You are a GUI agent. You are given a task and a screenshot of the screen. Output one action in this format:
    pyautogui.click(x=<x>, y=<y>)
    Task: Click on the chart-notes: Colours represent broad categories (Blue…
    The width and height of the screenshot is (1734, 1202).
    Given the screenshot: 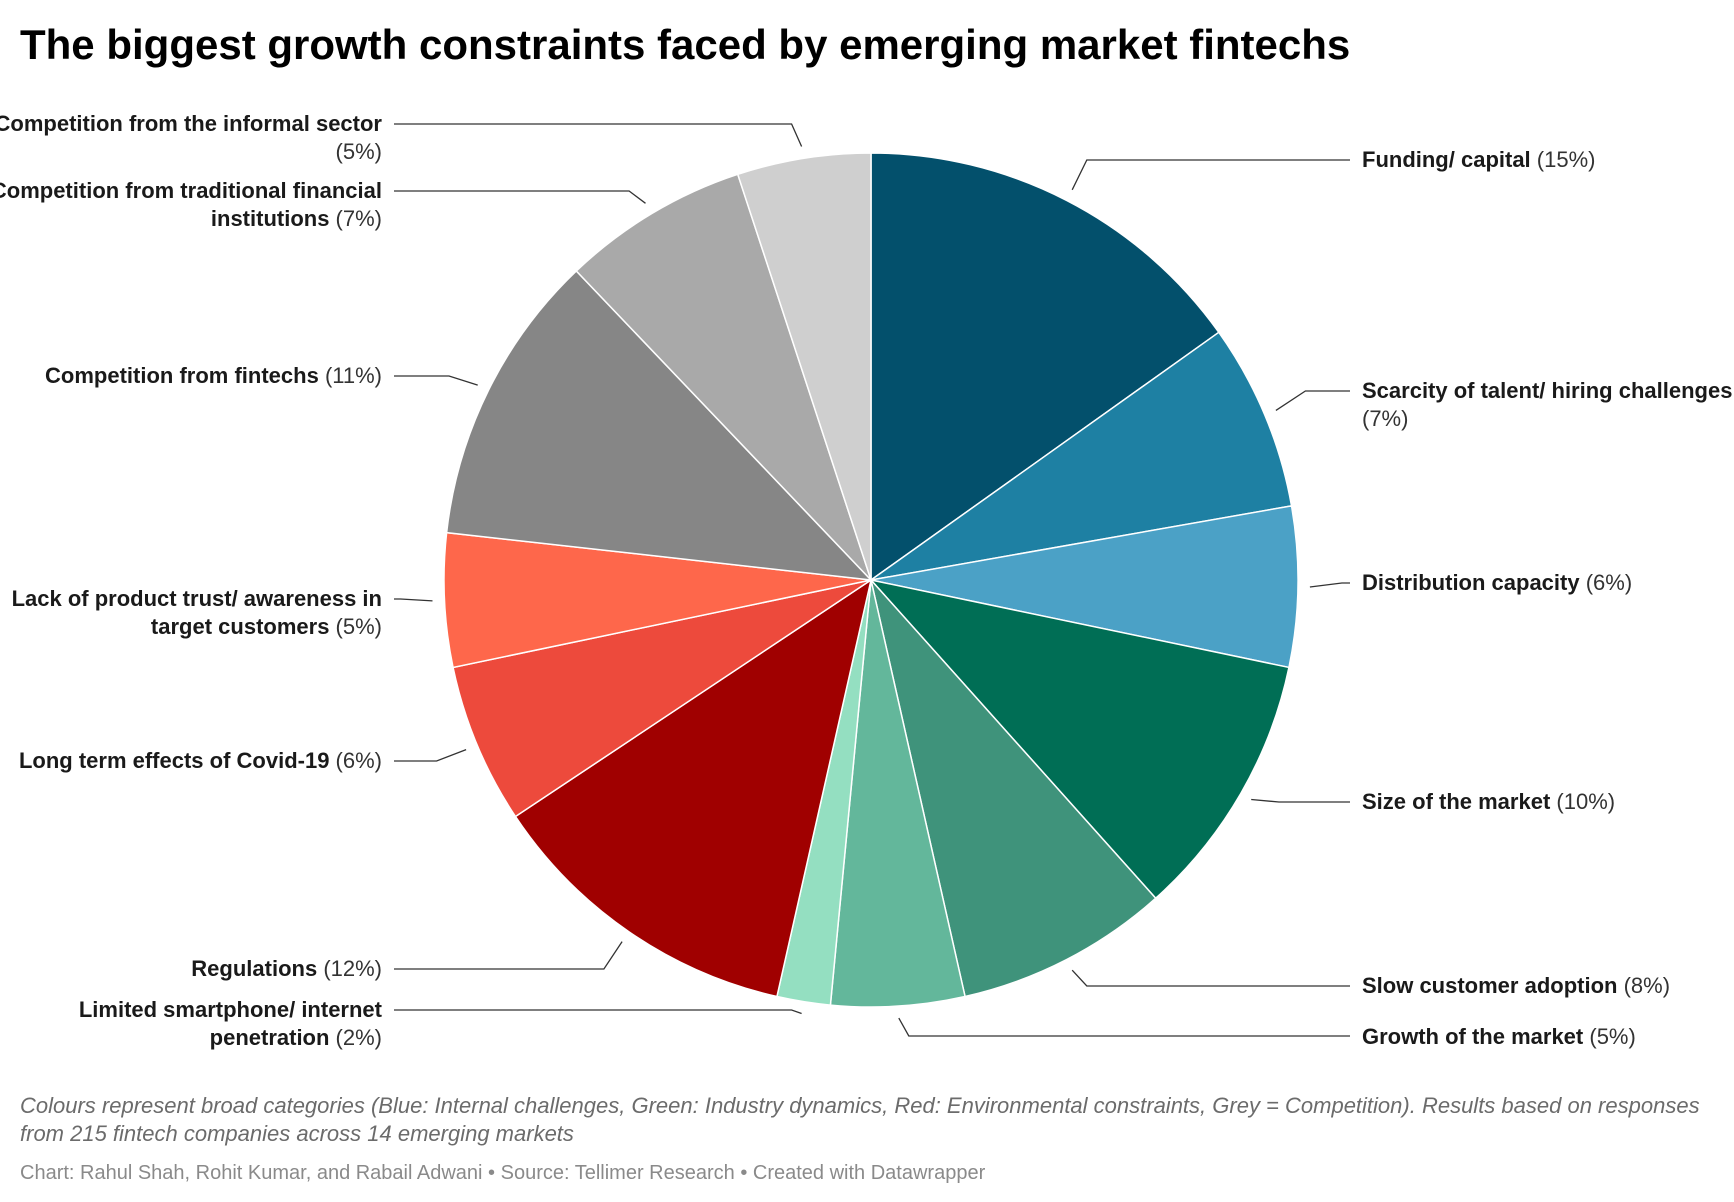 What is the action you would take?
    pyautogui.click(x=860, y=1119)
    